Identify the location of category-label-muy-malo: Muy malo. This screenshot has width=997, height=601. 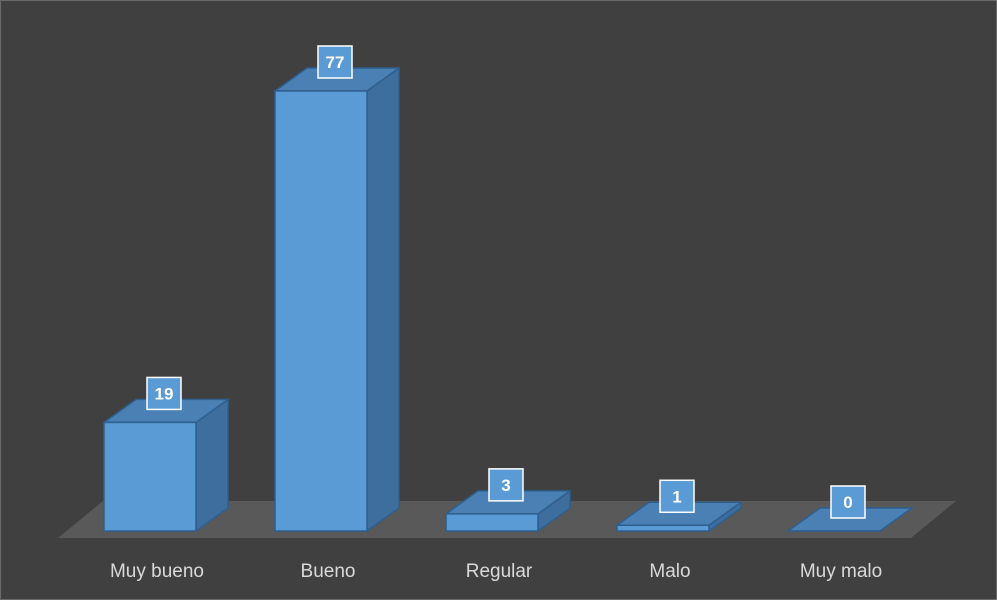
(841, 571).